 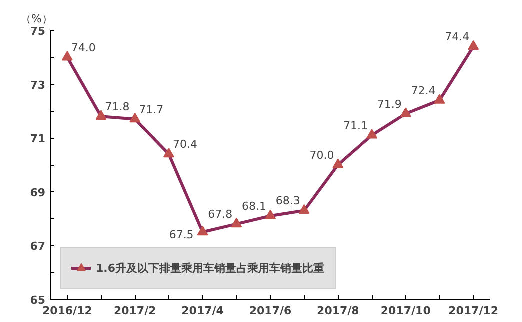 I want to click on y-tick-label: 73, so click(x=38, y=85).